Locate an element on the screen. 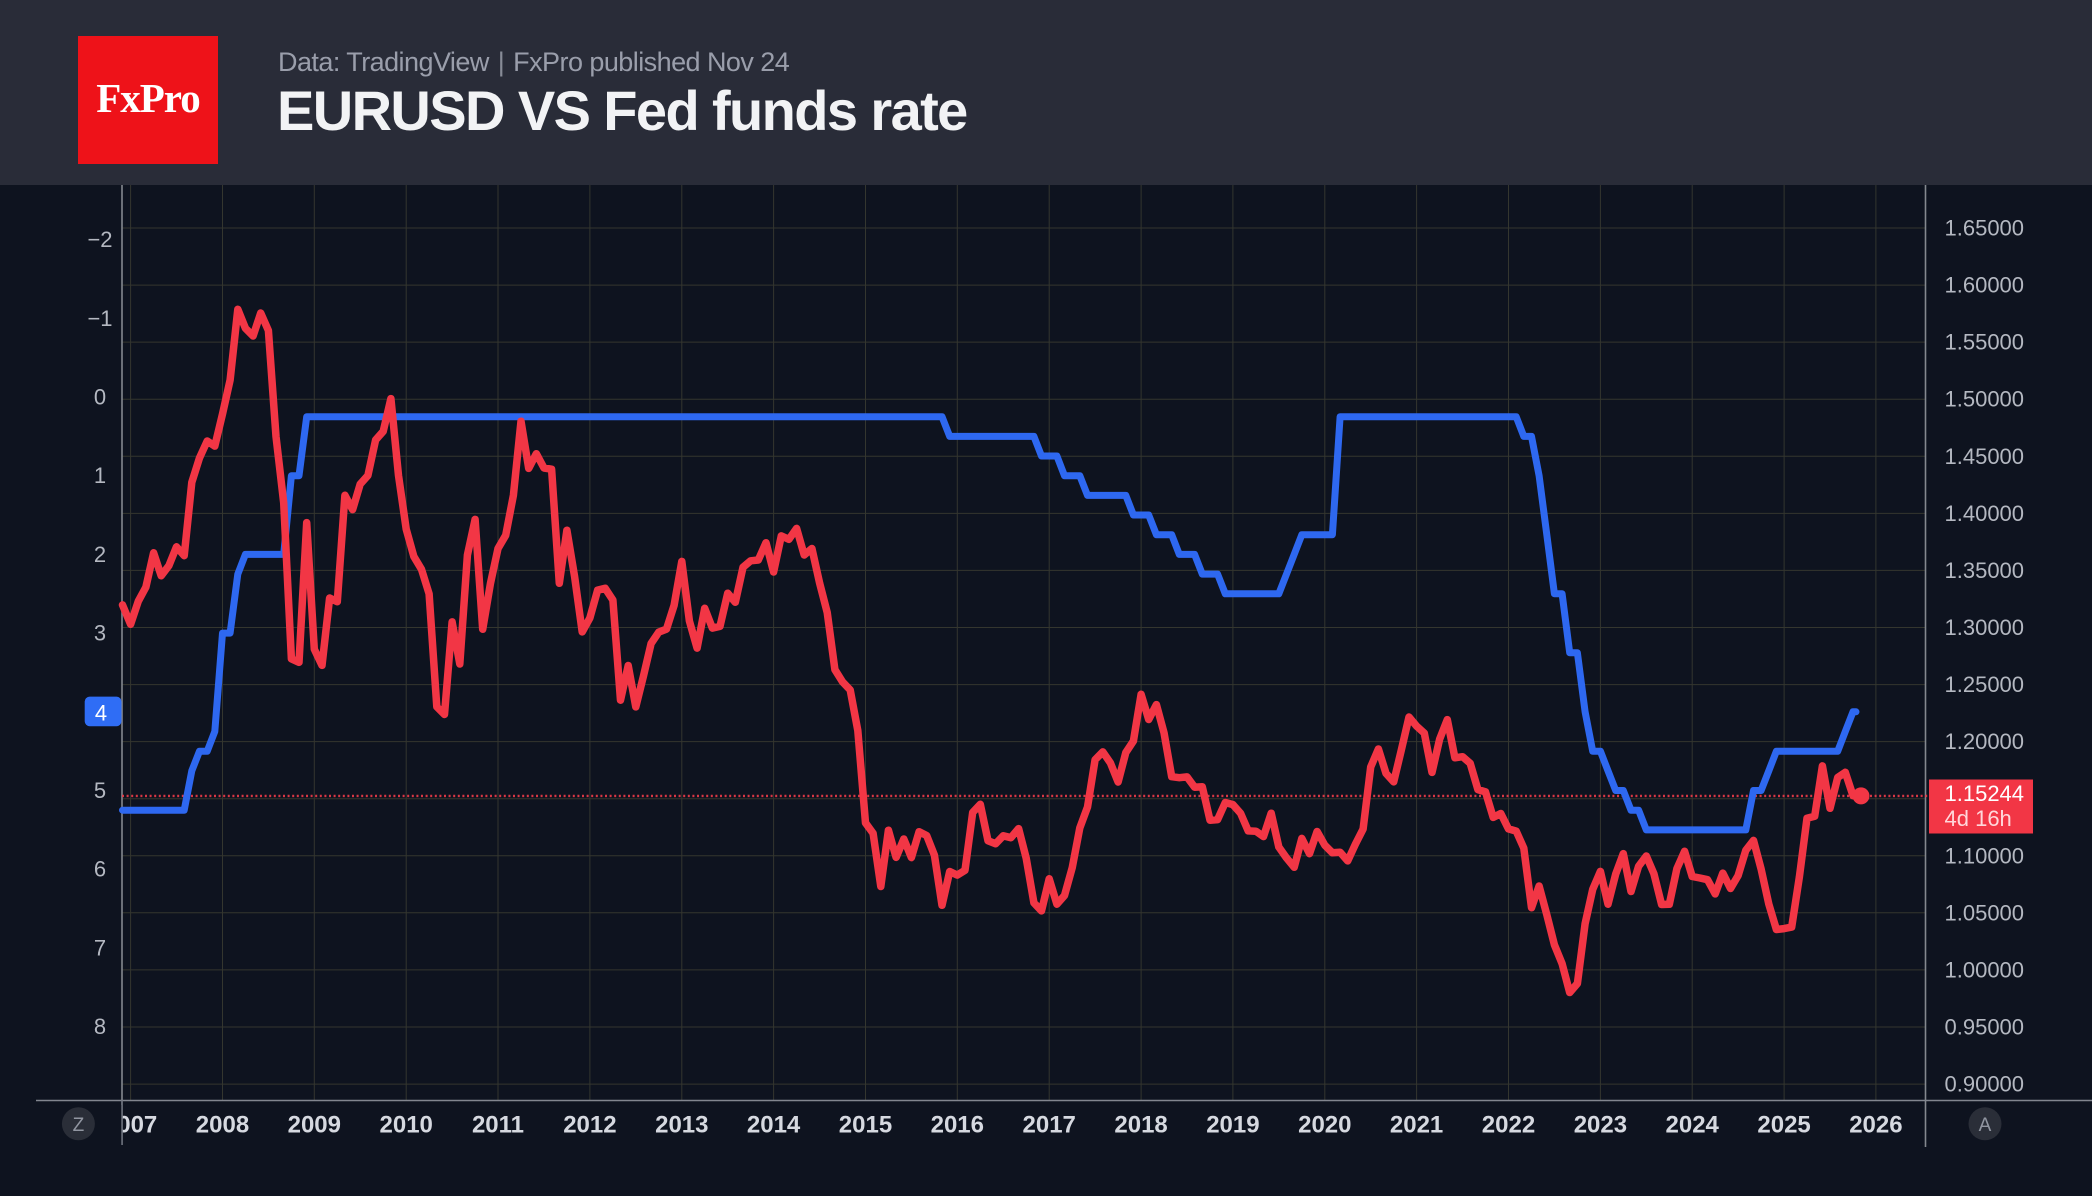  svg-text: 2020 is located at coordinates (1324, 1125).